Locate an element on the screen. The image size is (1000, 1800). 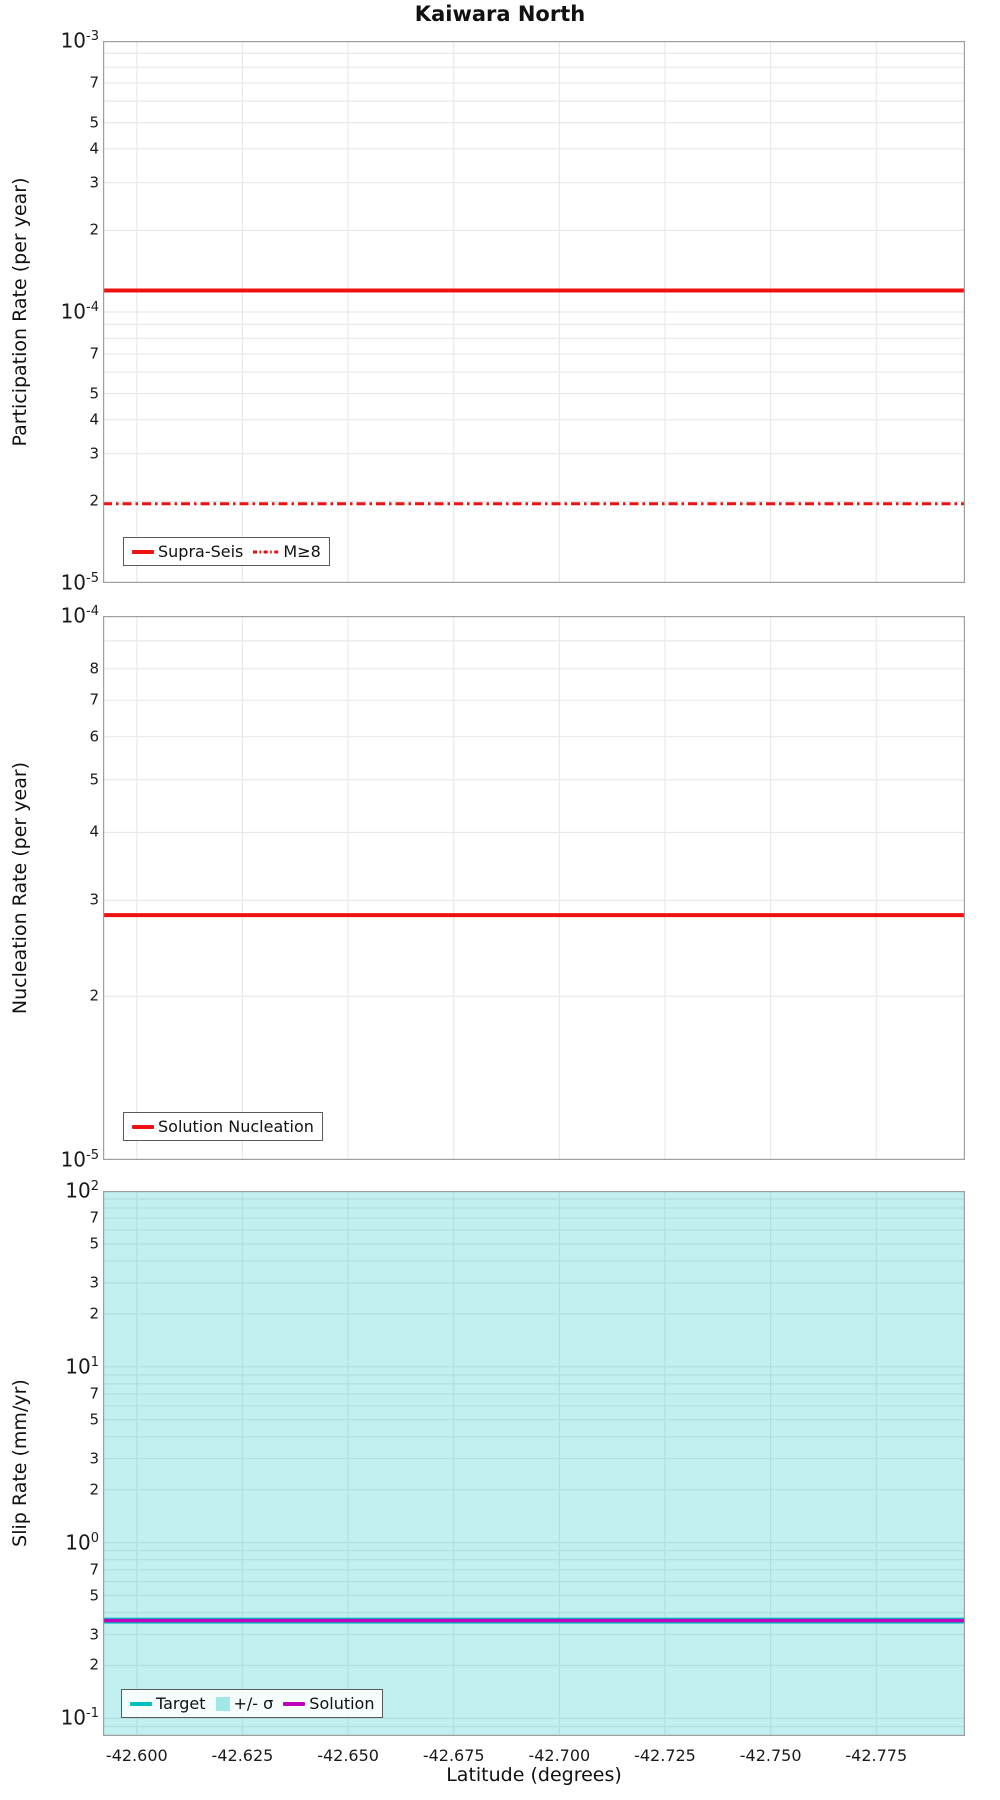
legend-label: M≥8 is located at coordinates (302, 551).